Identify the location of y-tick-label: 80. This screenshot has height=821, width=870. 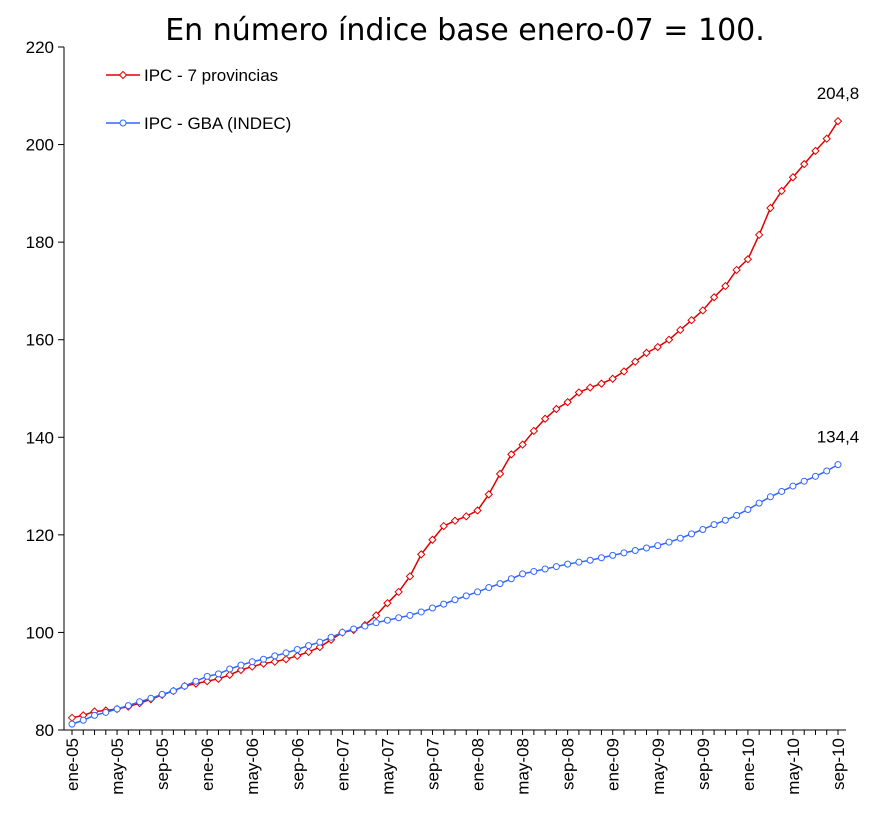
(44, 730).